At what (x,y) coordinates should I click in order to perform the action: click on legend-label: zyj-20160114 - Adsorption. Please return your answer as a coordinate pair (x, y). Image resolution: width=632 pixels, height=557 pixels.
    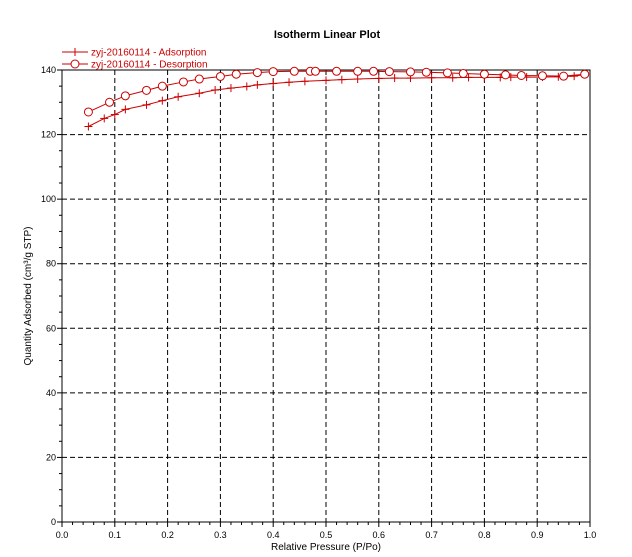
    Looking at the image, I should click on (148, 53).